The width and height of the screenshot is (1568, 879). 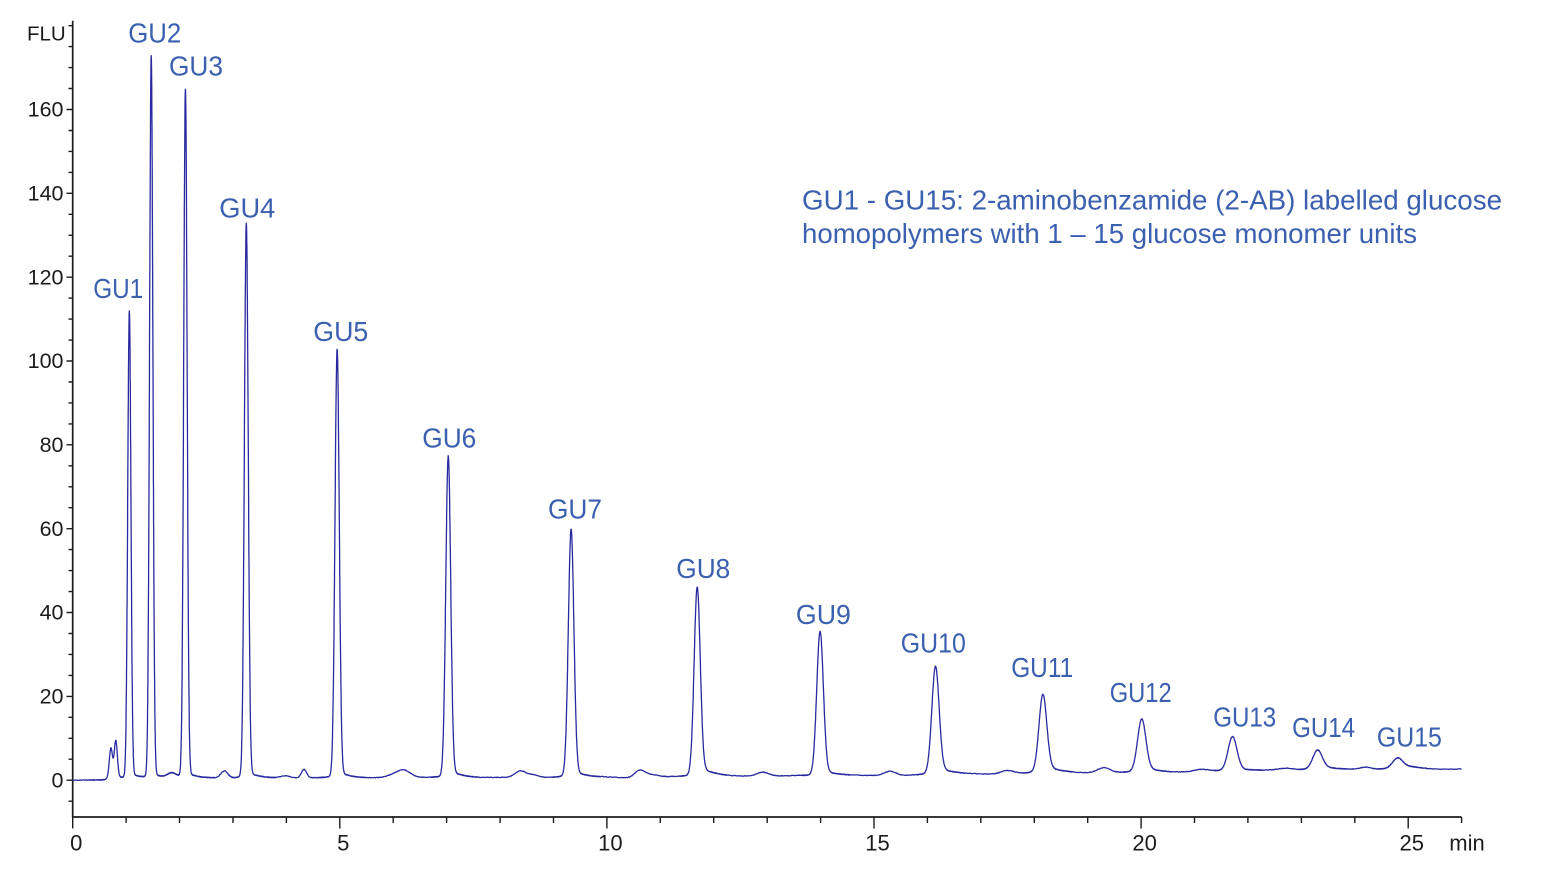 I want to click on svg-text: 40, so click(x=52, y=613).